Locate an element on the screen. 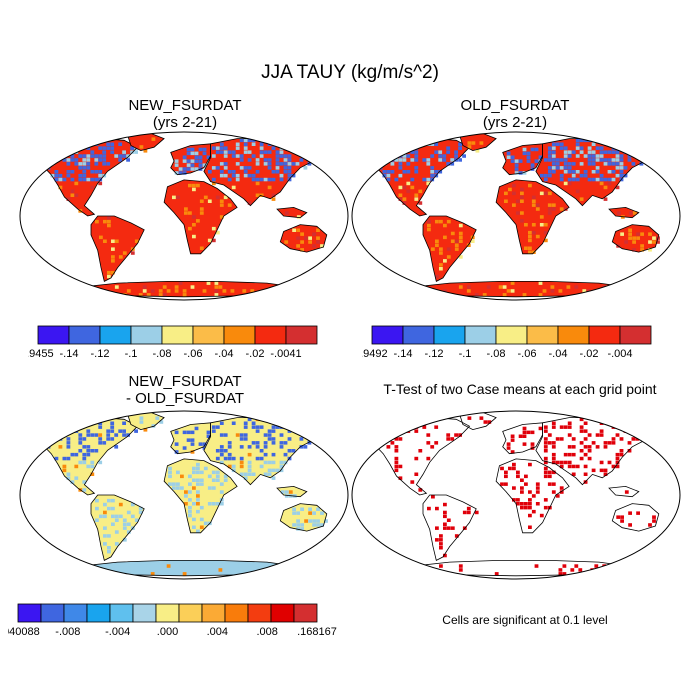 The height and width of the screenshot is (700, 700). panel-title-diff: NEW_FSURDAT - OLD_FSURDAT is located at coordinates (185, 390).